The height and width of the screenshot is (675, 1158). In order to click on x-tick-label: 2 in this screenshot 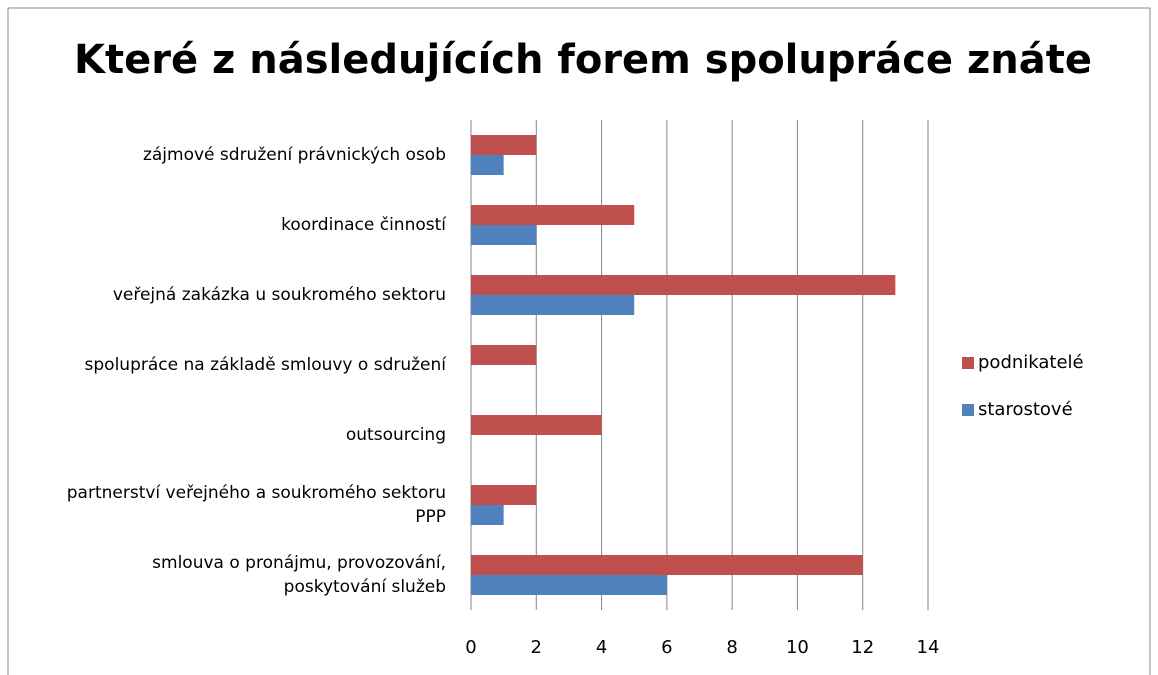, I will do `click(536, 647)`.